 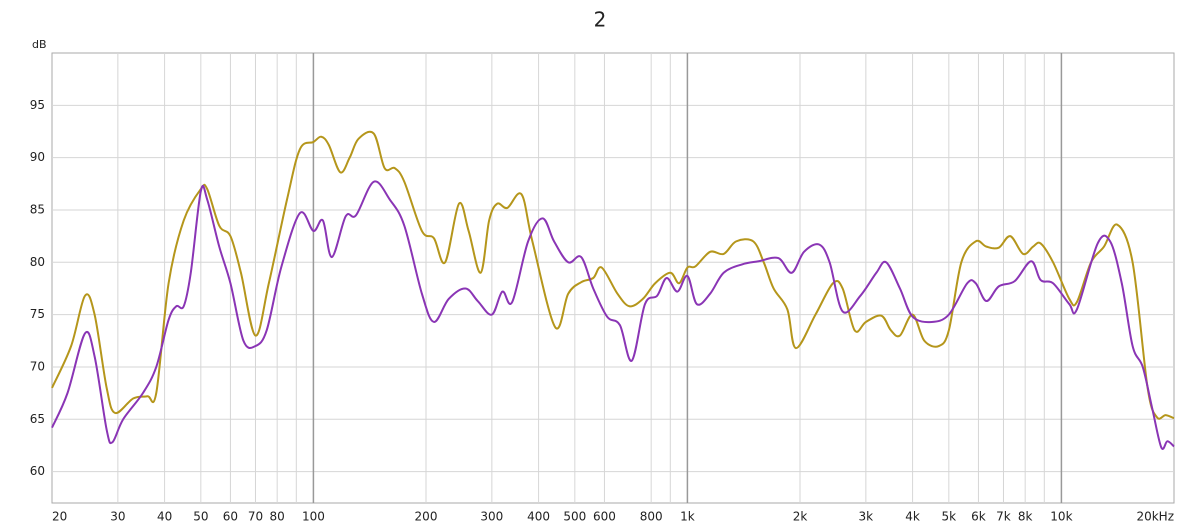 What do you see at coordinates (912, 517) in the screenshot?
I see `x-tick-label: 4k` at bounding box center [912, 517].